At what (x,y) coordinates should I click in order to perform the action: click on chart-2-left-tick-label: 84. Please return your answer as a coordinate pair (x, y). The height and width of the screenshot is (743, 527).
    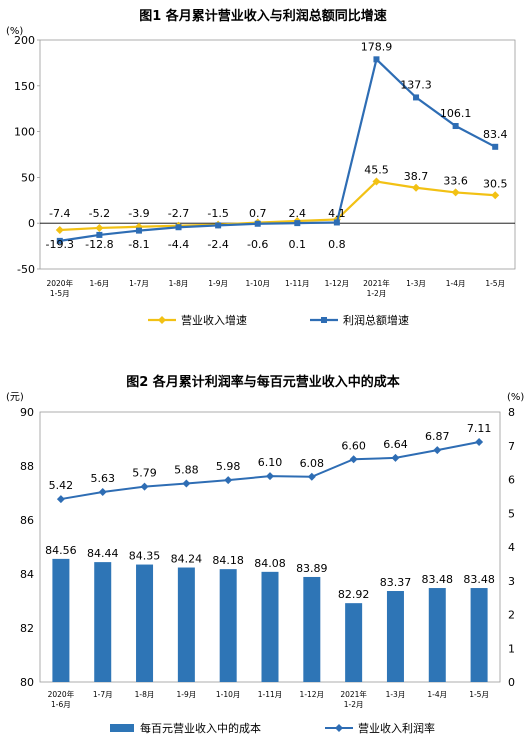
    Looking at the image, I should click on (27, 574).